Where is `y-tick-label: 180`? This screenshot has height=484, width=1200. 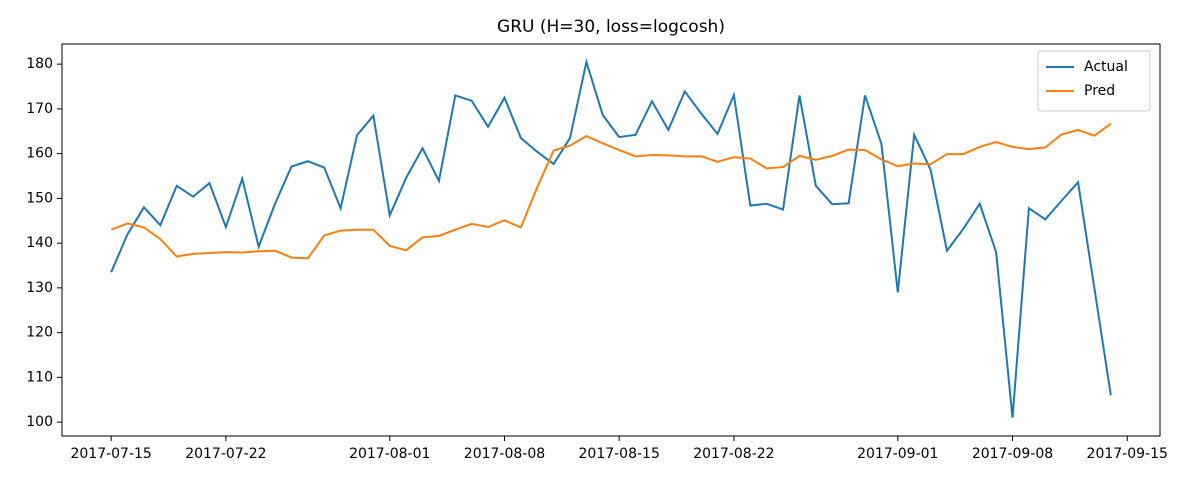 y-tick-label: 180 is located at coordinates (39, 64).